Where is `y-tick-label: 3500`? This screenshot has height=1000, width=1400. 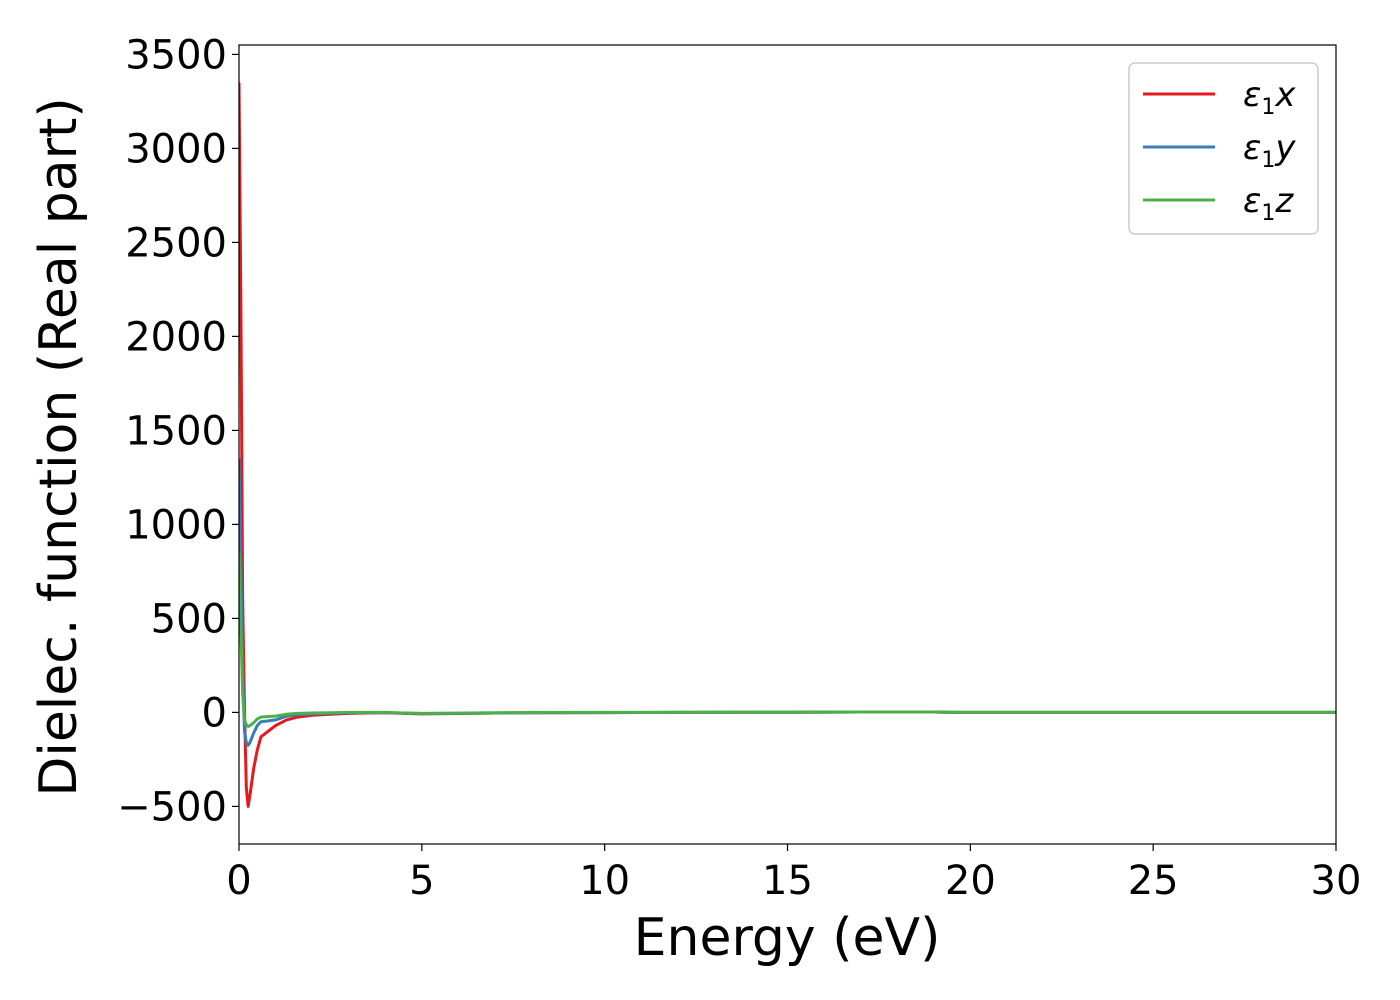
y-tick-label: 3500 is located at coordinates (176, 55).